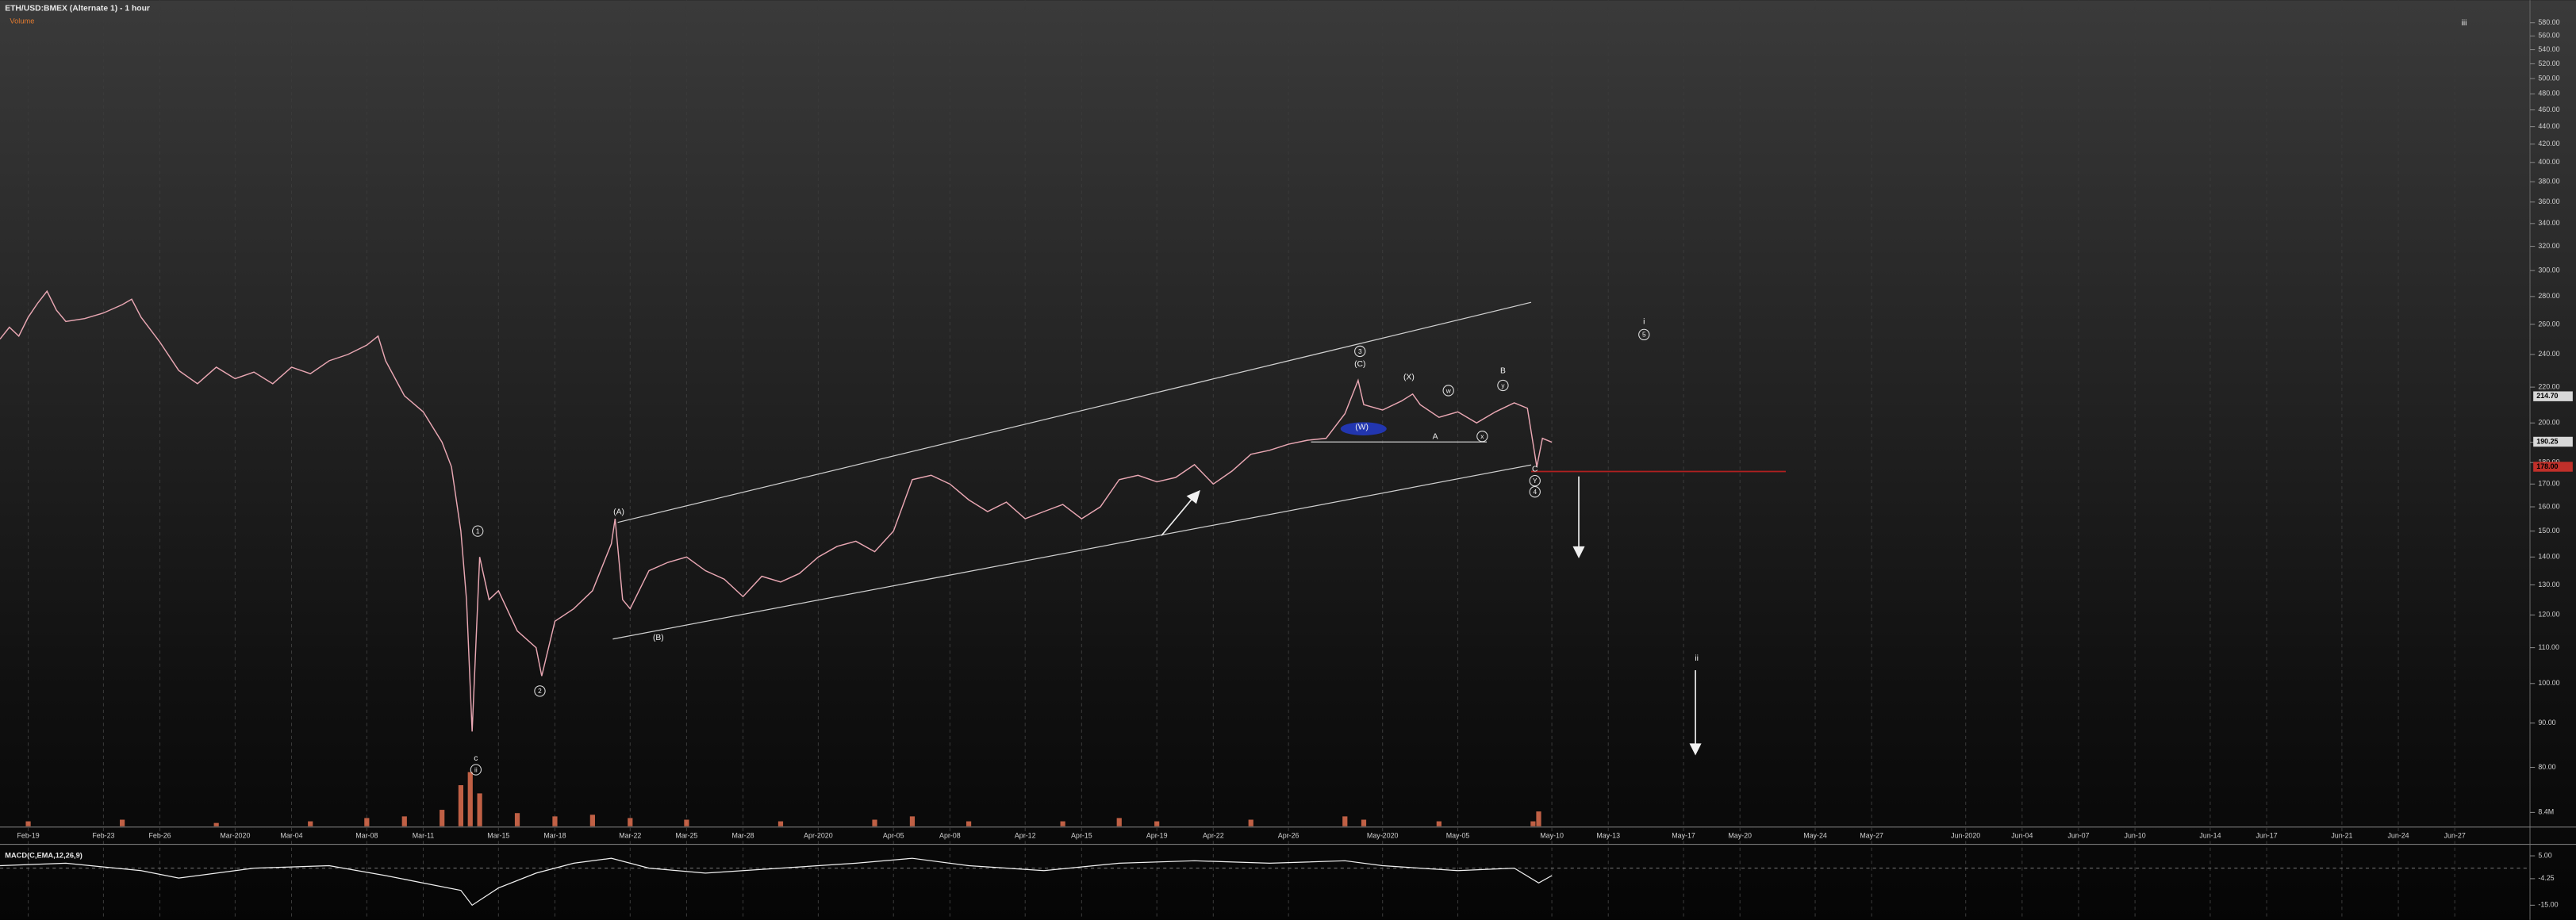  I want to click on annotation: 2, so click(540, 691).